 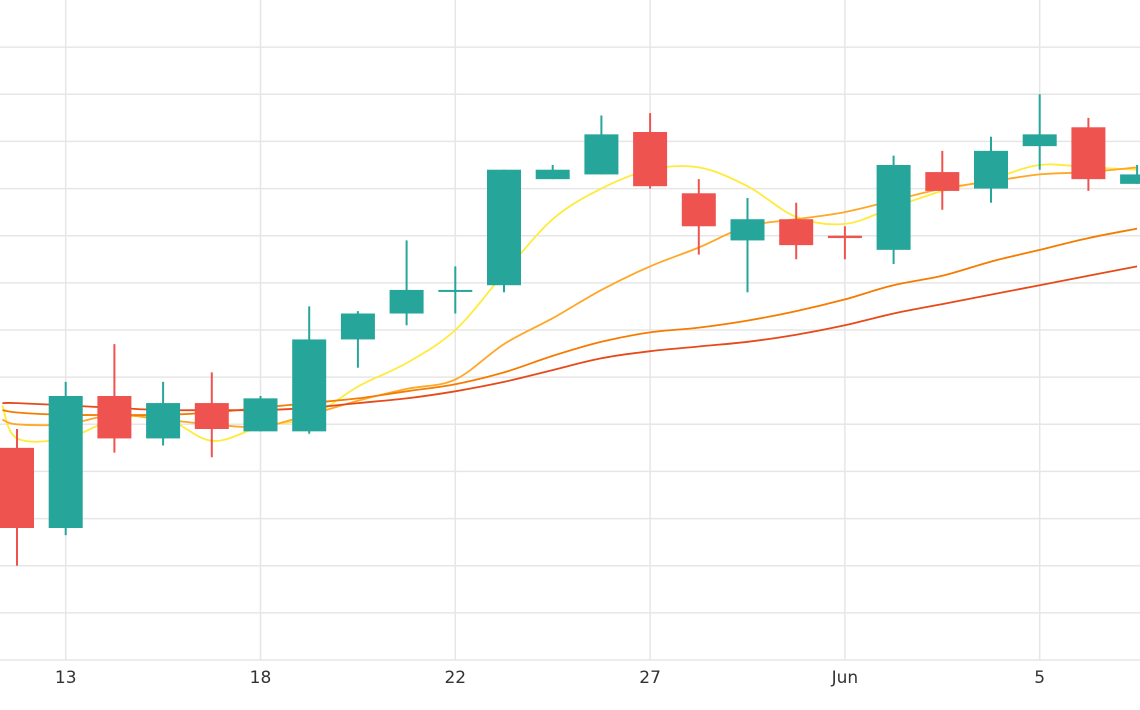 What do you see at coordinates (650, 678) in the screenshot?
I see `x-tick-label: 27` at bounding box center [650, 678].